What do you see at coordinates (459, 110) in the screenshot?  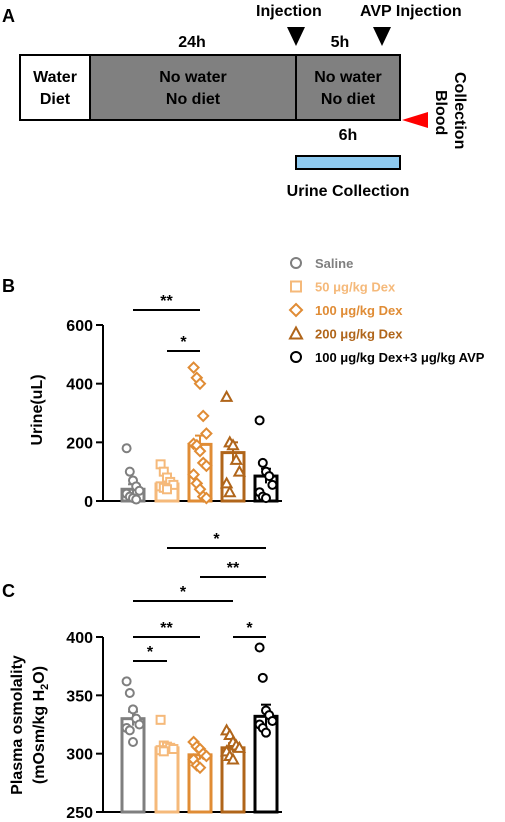 I see `blood-line2: Collection` at bounding box center [459, 110].